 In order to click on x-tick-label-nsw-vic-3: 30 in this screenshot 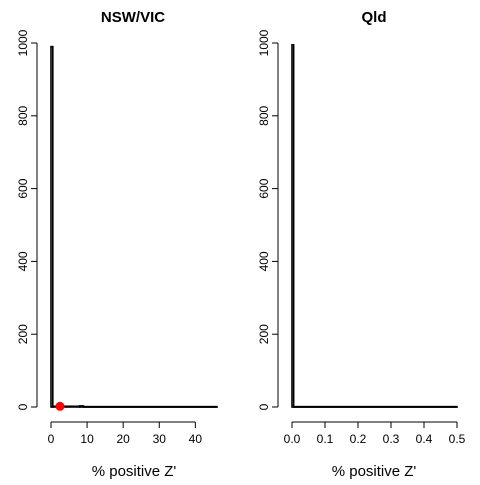, I will do `click(160, 439)`.